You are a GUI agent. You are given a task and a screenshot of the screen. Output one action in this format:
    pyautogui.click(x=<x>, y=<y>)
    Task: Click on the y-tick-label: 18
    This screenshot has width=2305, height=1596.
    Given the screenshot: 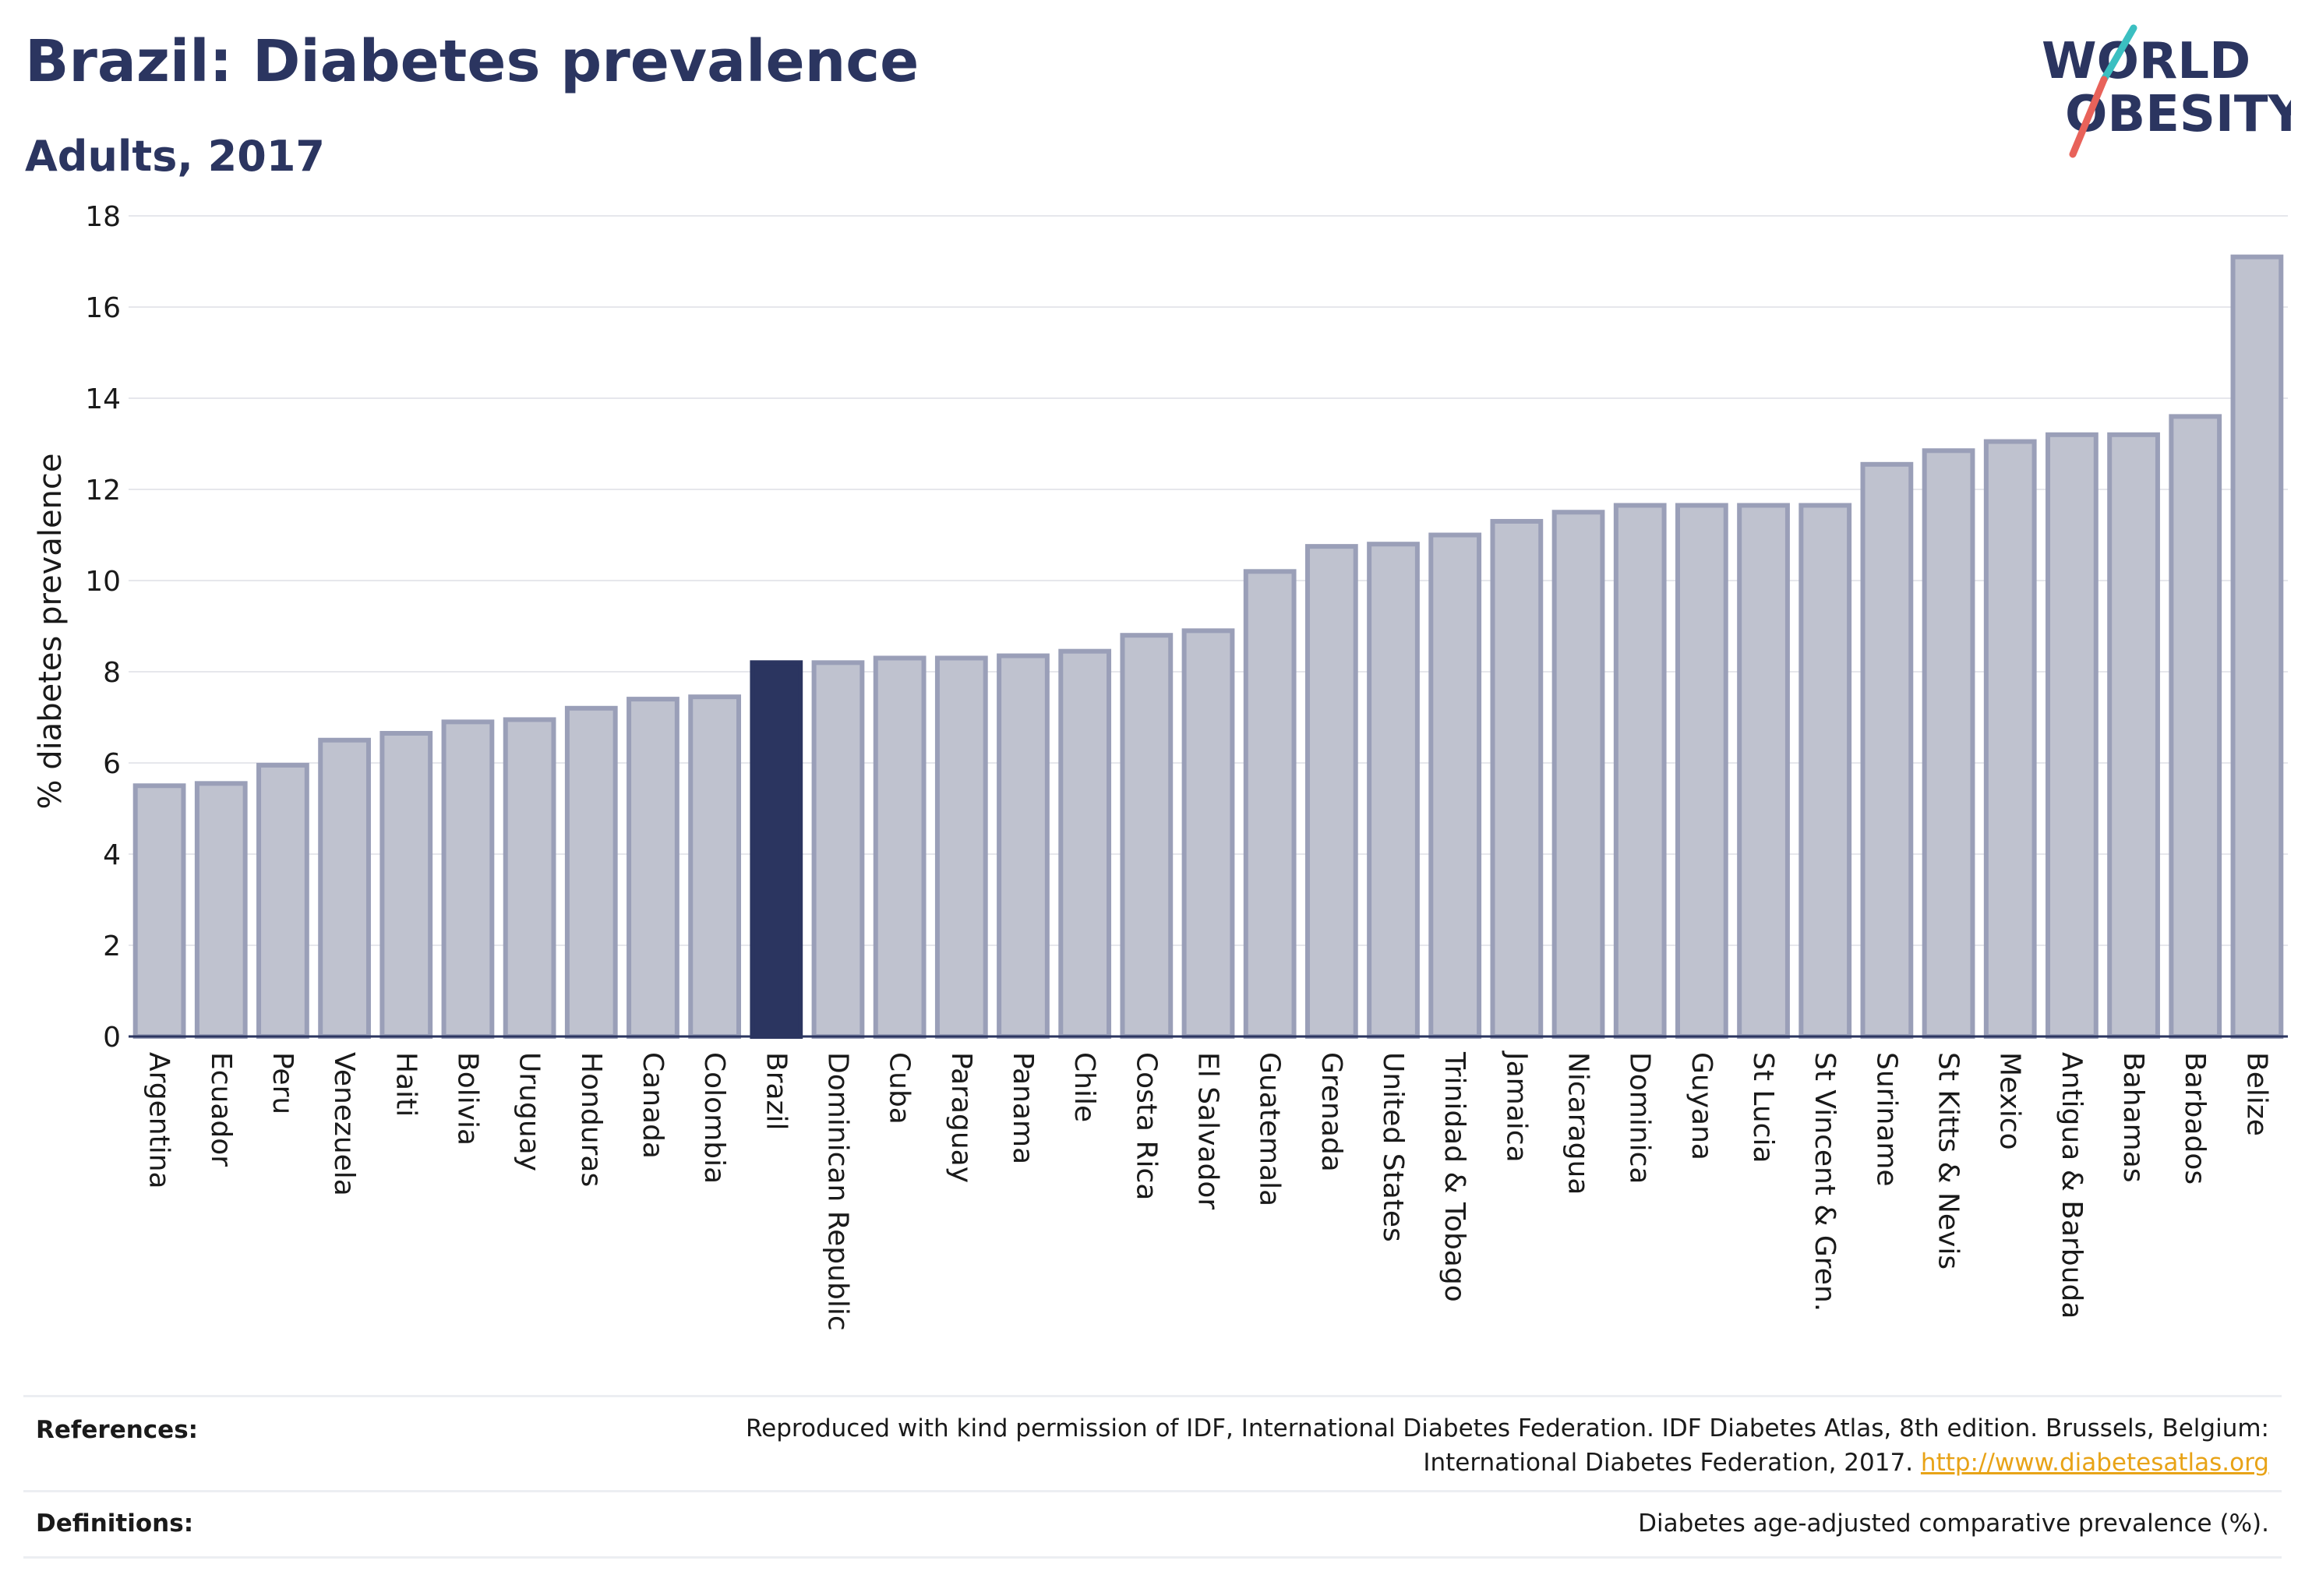 What is the action you would take?
    pyautogui.click(x=103, y=217)
    